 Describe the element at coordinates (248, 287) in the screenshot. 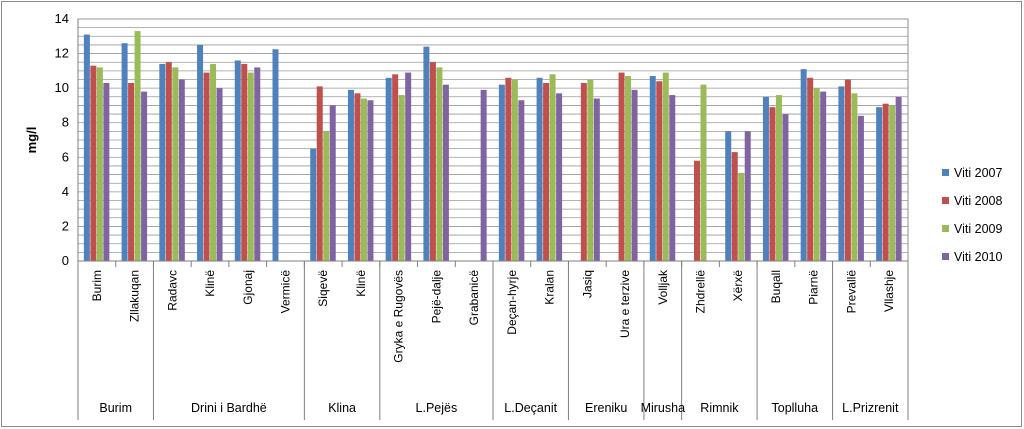

I see `category-label: Gjonaj` at that location.